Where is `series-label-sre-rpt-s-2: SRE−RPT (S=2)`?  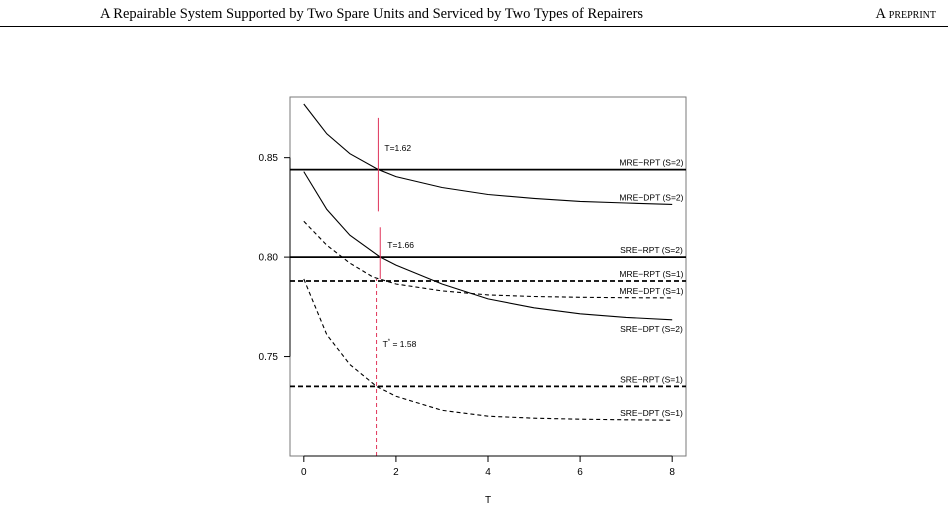
series-label-sre-rpt-s-2: SRE−RPT (S=2) is located at coordinates (651, 250).